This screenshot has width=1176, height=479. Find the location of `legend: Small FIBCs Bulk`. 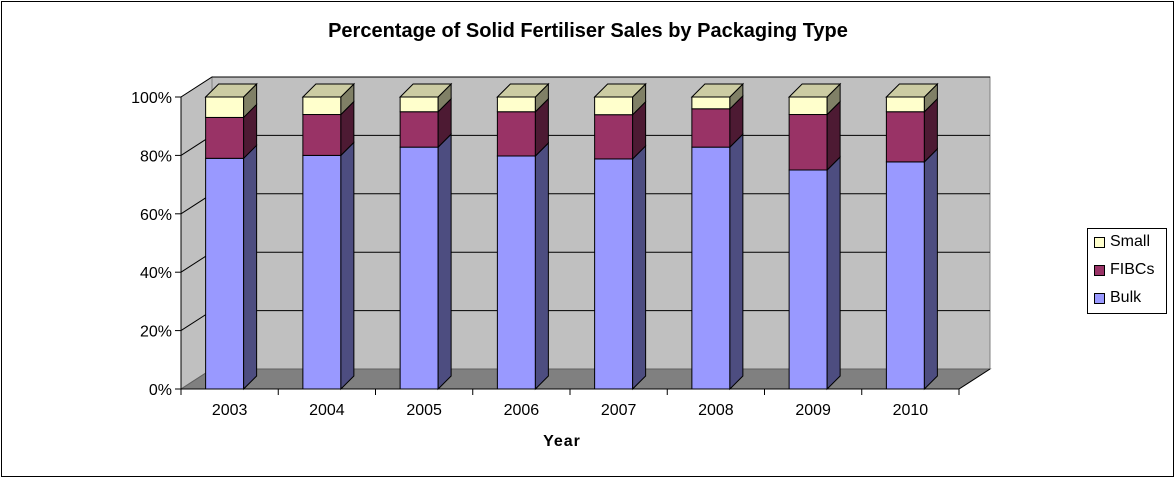

legend: Small FIBCs Bulk is located at coordinates (1127, 271).